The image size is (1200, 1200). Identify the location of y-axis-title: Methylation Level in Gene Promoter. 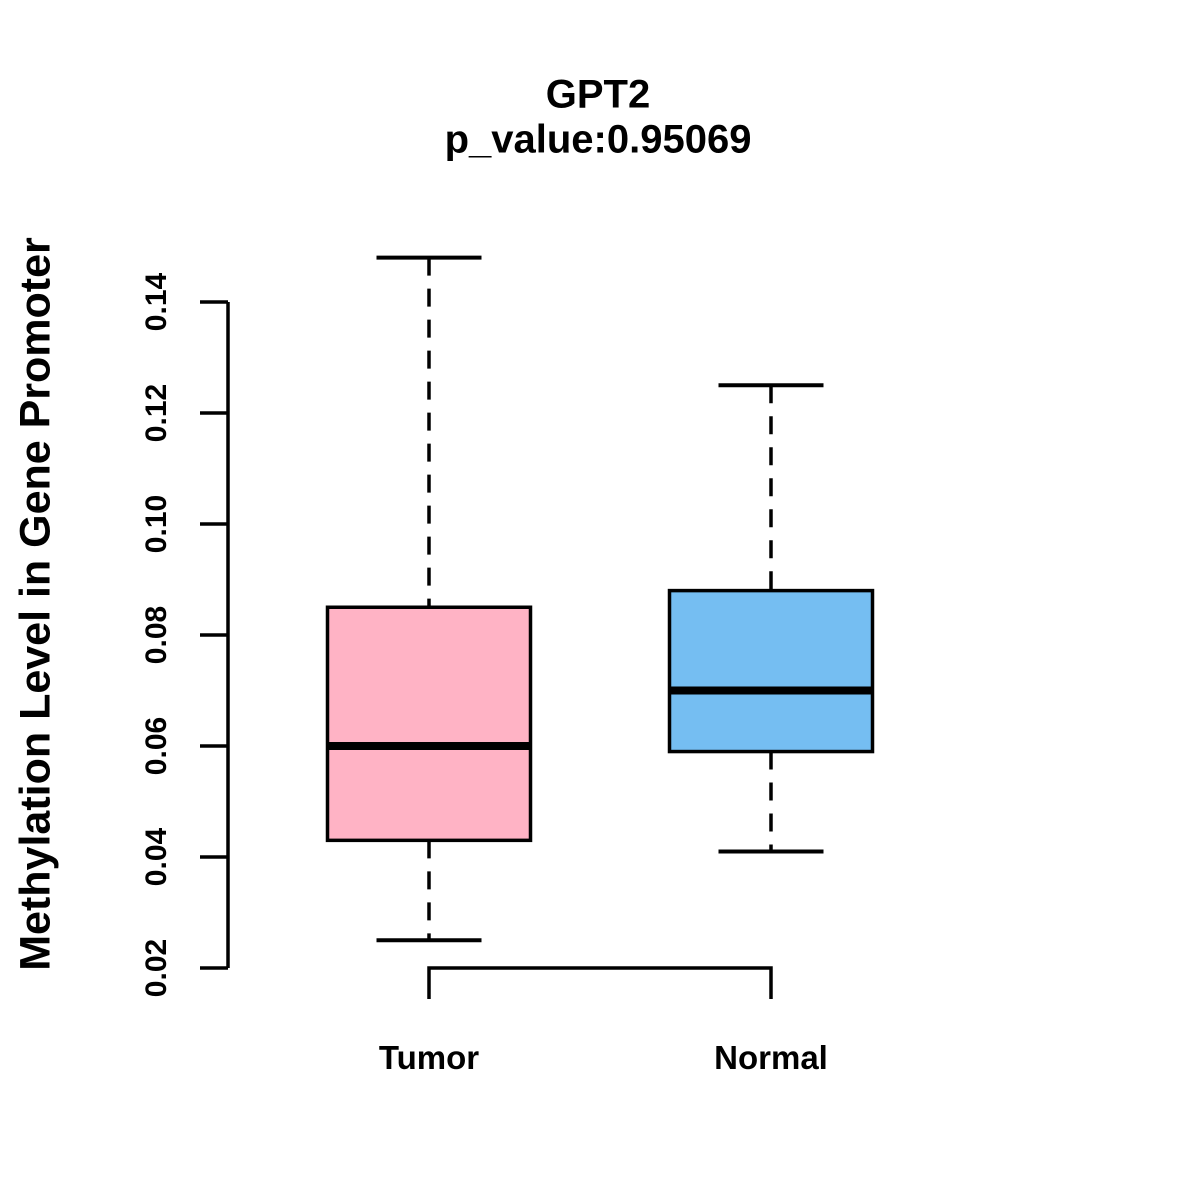
(35, 604).